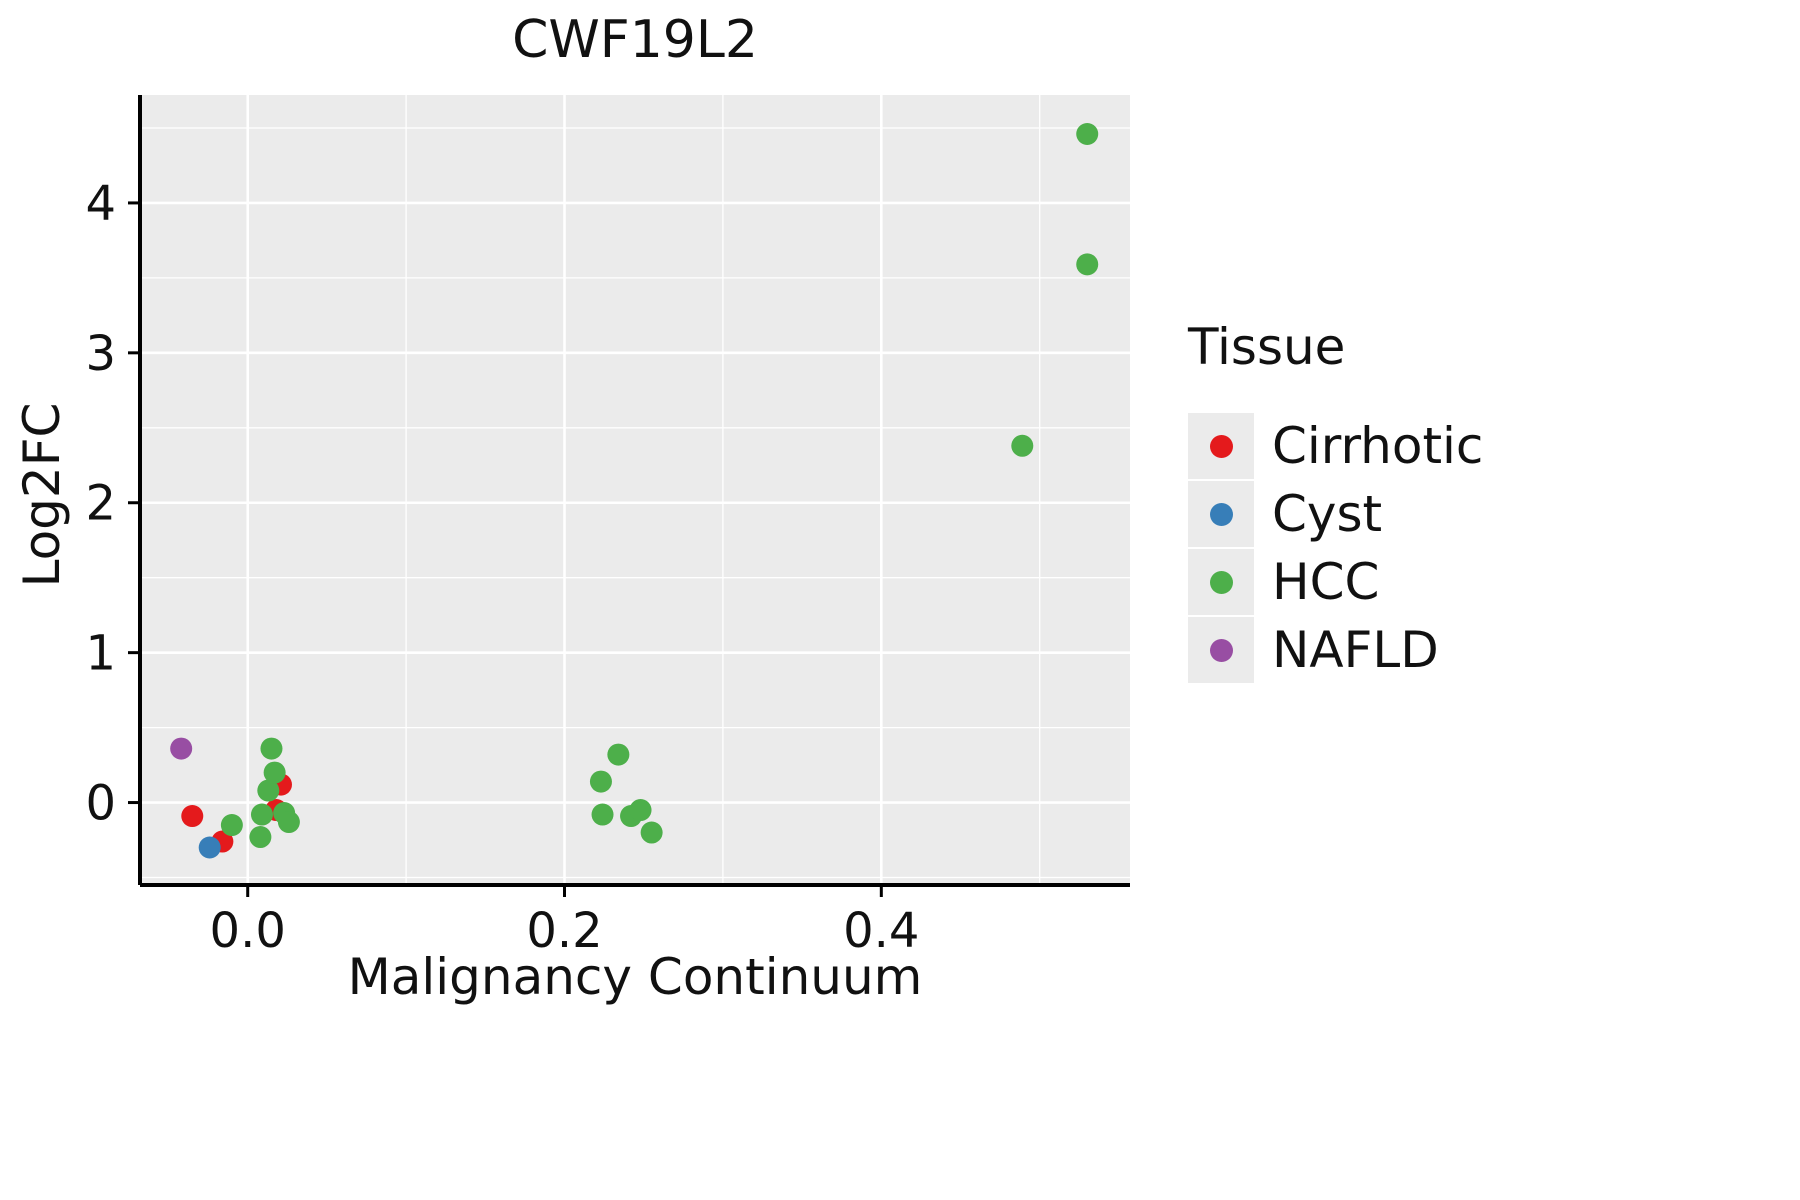  What do you see at coordinates (209, 847) in the screenshot?
I see `data-point-cyst` at bounding box center [209, 847].